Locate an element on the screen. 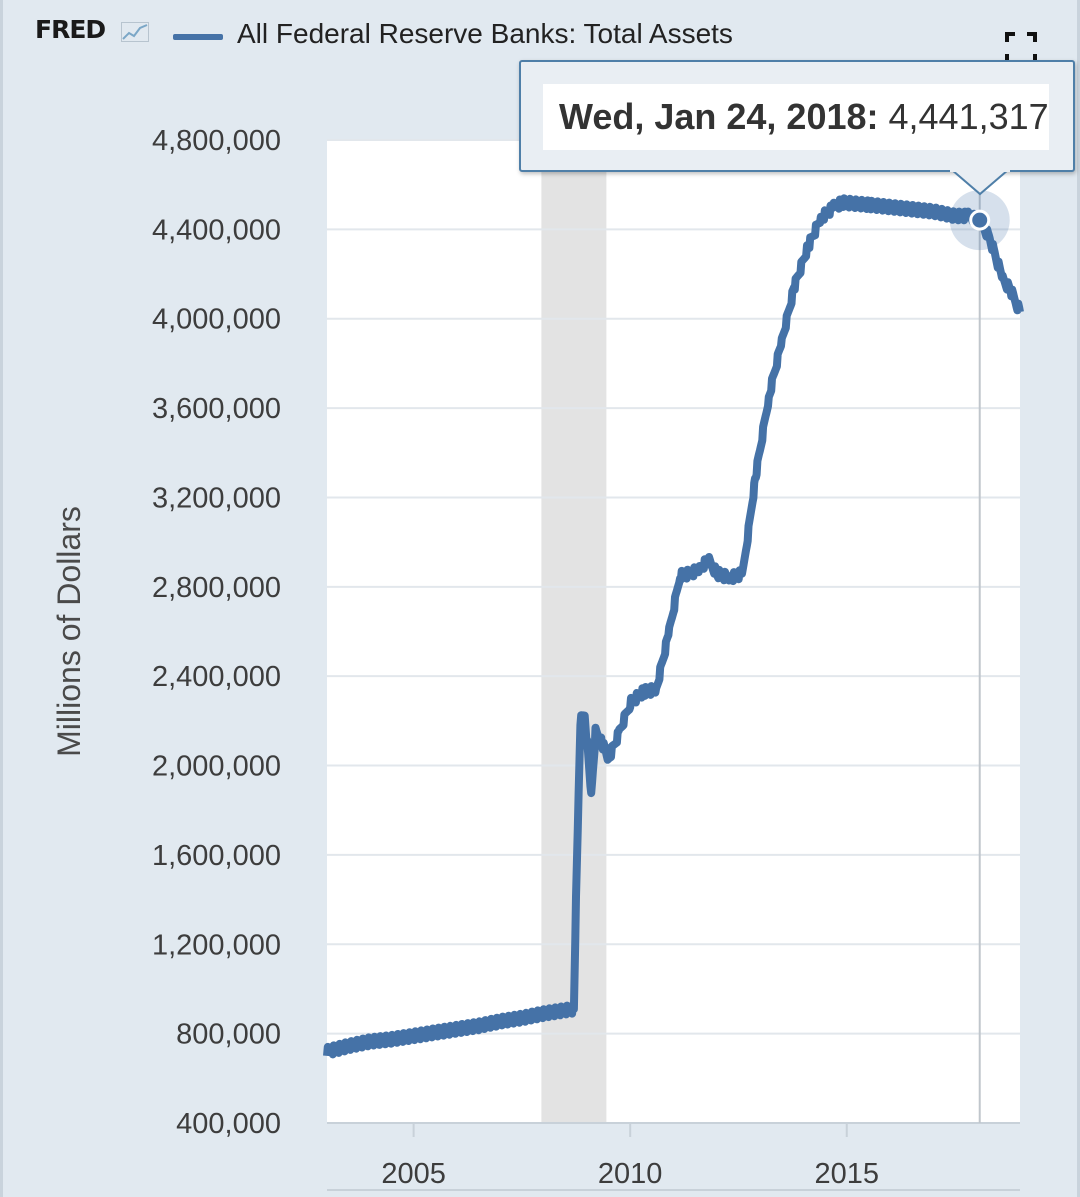 This screenshot has height=1197, width=1080. tooltip: Wed, Jan 24, 2018: 4,441,317 is located at coordinates (797, 116).